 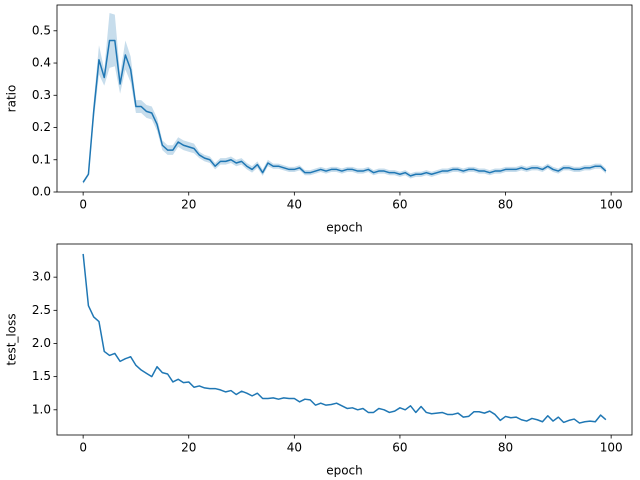 What do you see at coordinates (41, 409) in the screenshot?
I see `y-tick-label: 1.0` at bounding box center [41, 409].